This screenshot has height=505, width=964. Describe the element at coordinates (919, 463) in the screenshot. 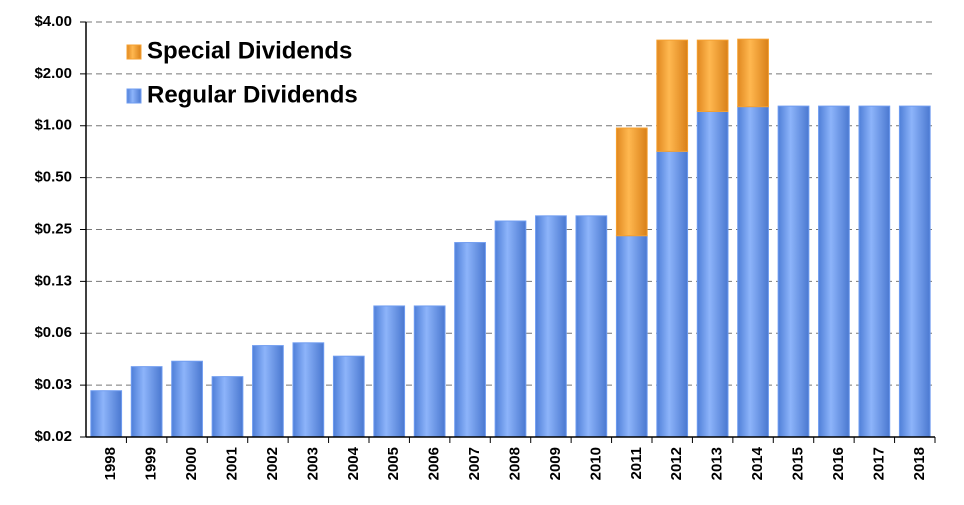

I see `x-tick-label: 2018` at that location.